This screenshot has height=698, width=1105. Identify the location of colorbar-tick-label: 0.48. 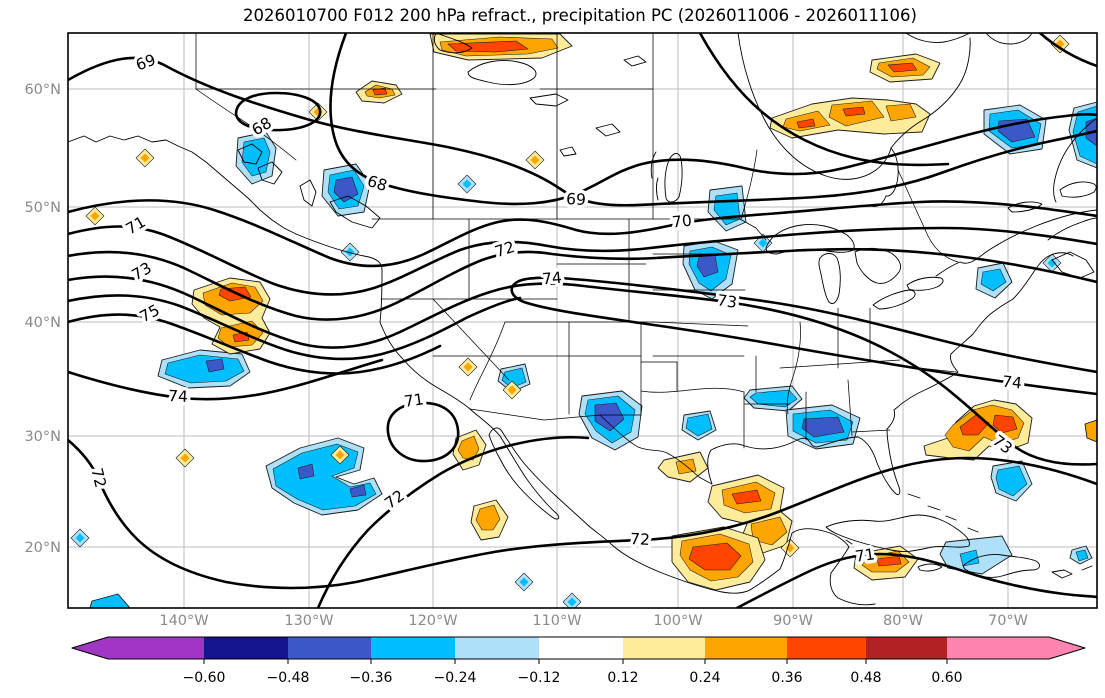
(865, 678).